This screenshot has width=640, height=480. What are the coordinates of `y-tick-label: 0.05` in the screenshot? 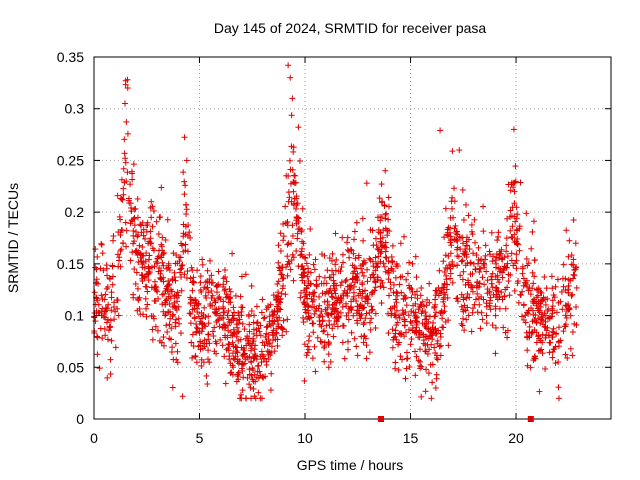 It's located at (70, 367).